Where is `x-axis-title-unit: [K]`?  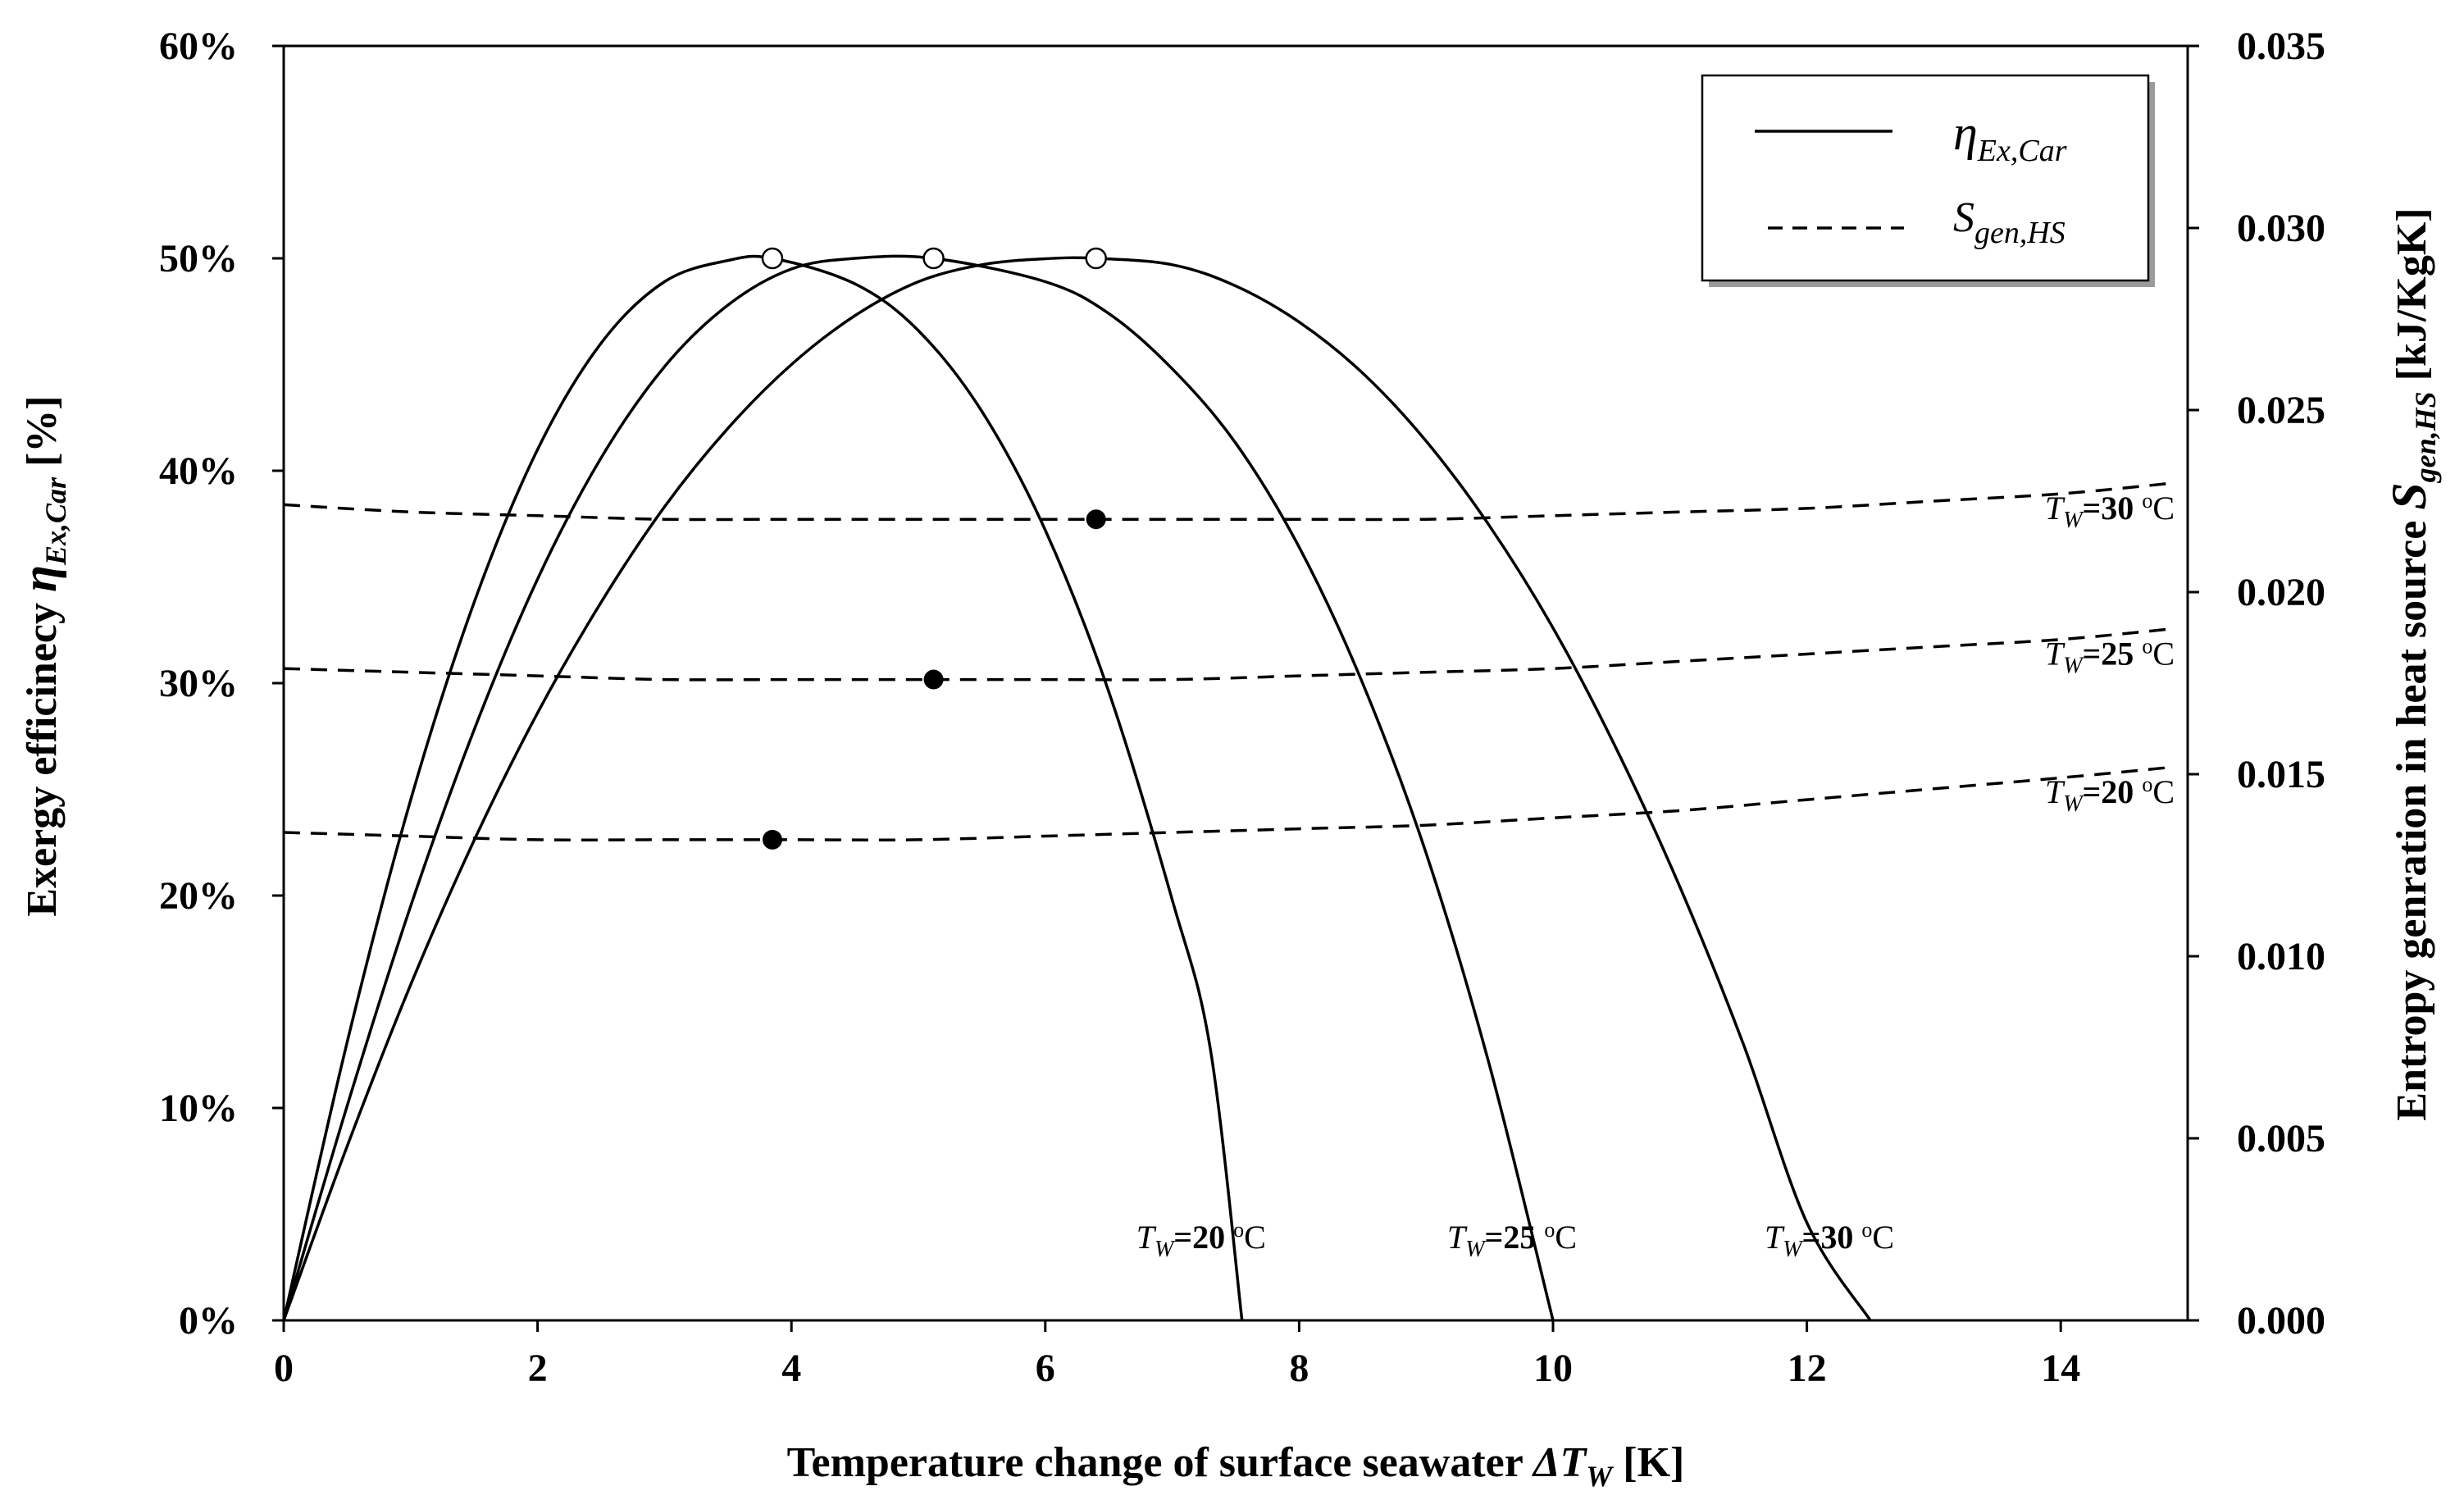 x-axis-title-unit: [K] is located at coordinates (1648, 1462).